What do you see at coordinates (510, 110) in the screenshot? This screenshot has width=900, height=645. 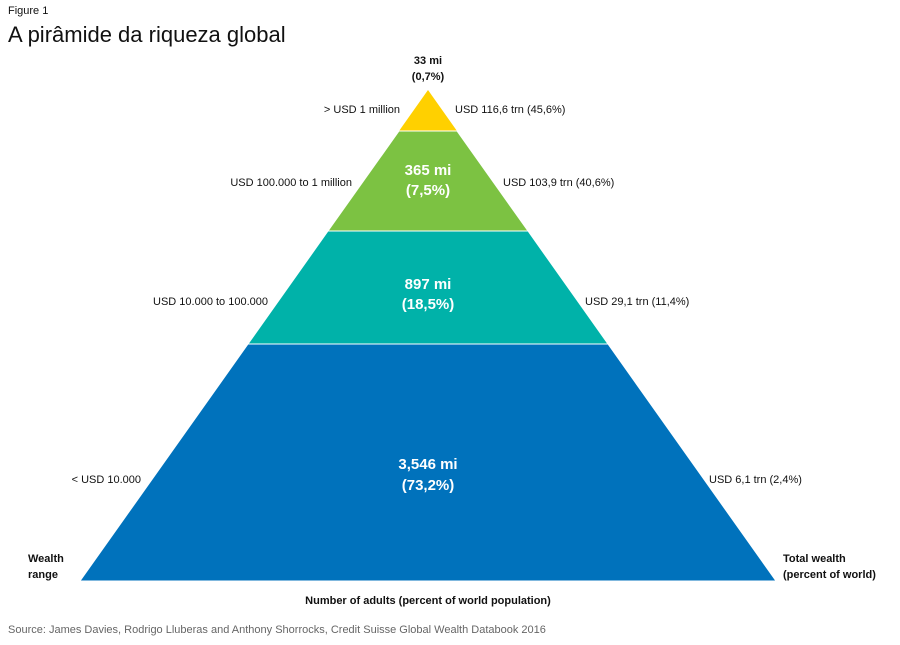 I see `wealth: USD 116,6 trn (45,6%)` at bounding box center [510, 110].